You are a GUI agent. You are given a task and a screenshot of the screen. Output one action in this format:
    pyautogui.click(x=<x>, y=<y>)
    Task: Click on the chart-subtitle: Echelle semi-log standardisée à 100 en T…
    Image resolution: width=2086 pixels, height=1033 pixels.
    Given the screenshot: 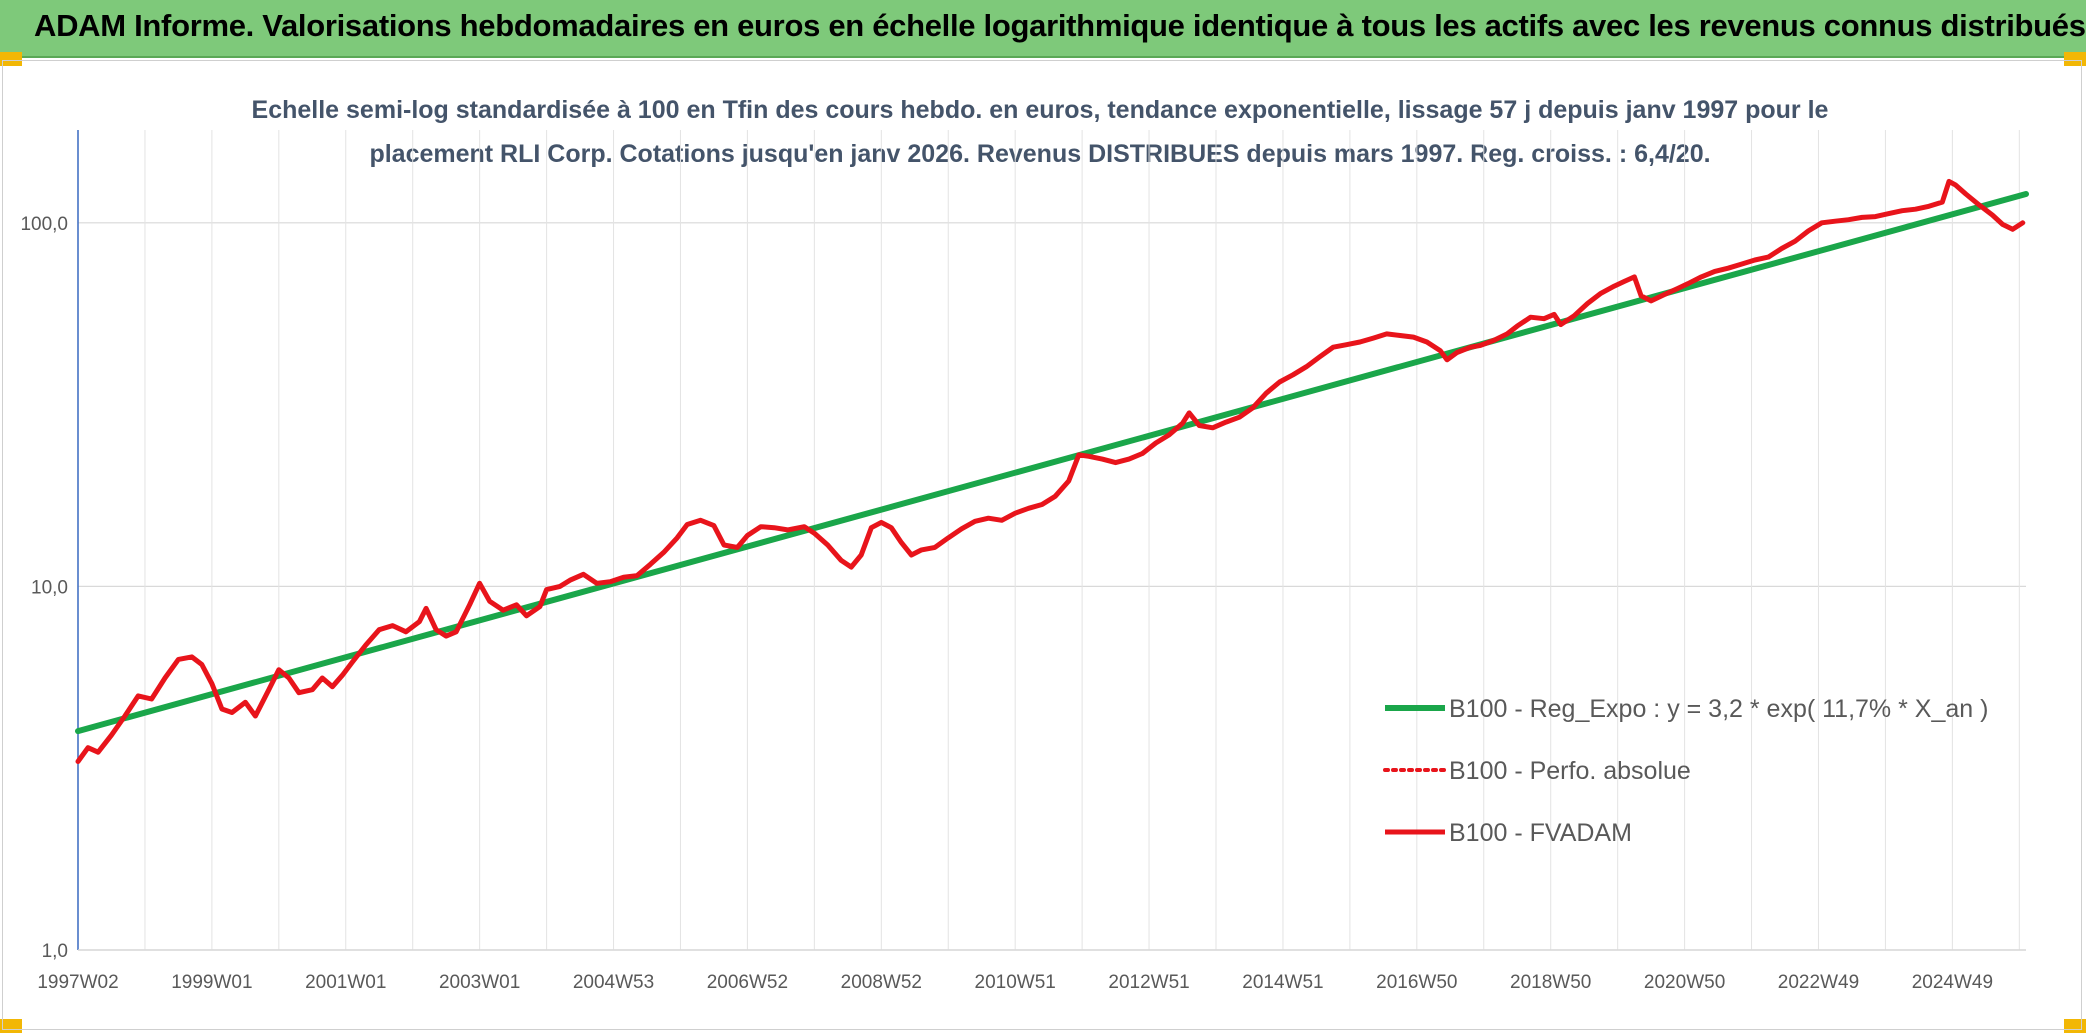 What is the action you would take?
    pyautogui.click(x=1040, y=132)
    